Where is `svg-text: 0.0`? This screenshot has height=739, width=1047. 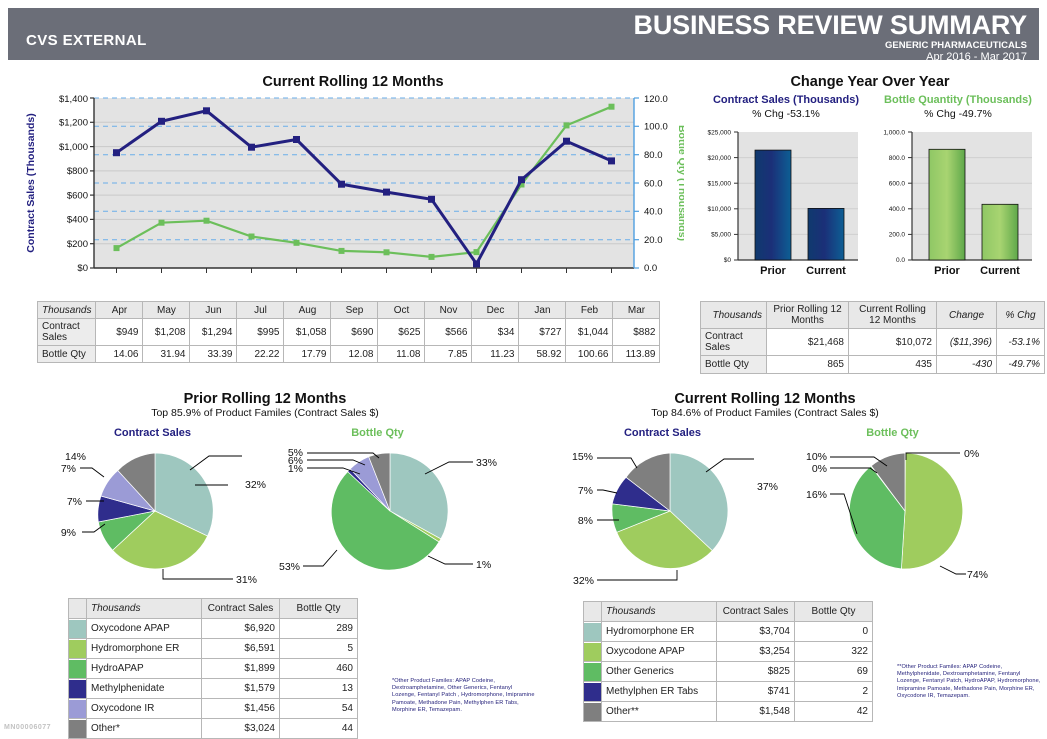 svg-text: 0.0 is located at coordinates (900, 260).